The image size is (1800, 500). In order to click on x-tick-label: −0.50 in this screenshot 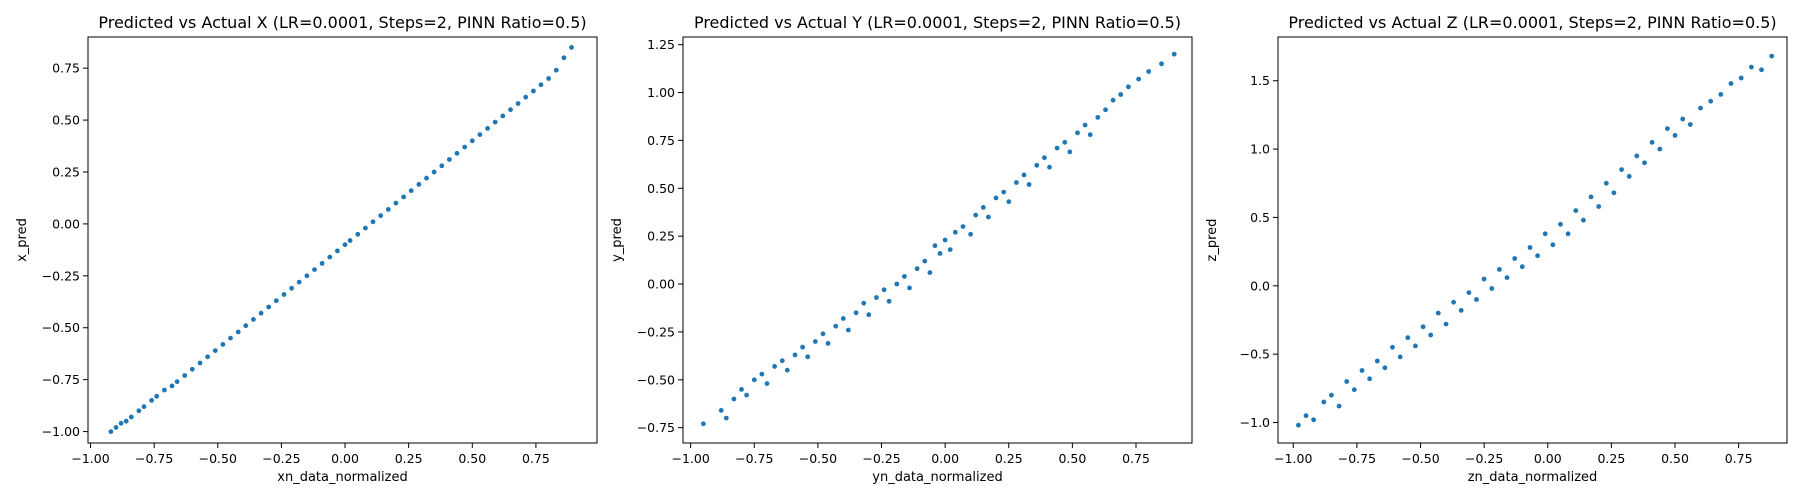, I will do `click(818, 458)`.